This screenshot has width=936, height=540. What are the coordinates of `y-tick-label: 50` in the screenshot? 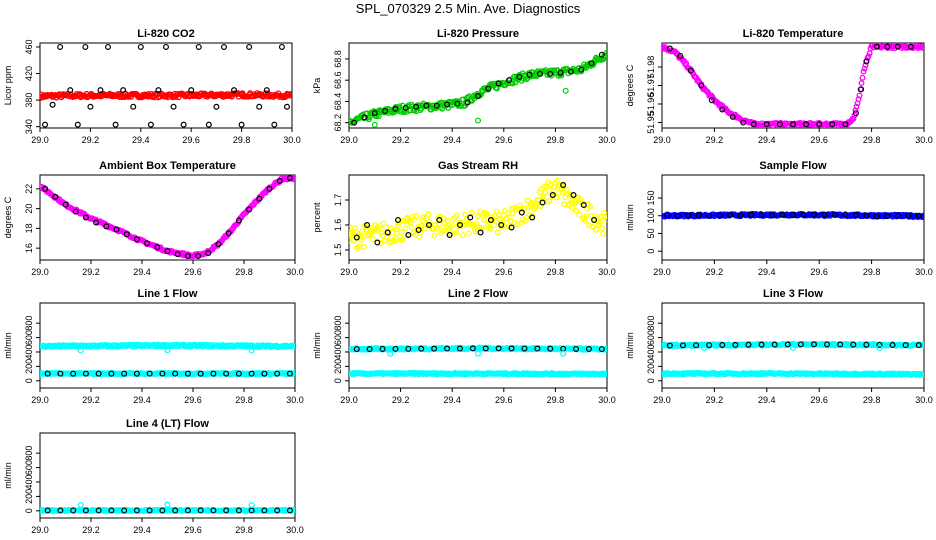 It's located at (651, 233).